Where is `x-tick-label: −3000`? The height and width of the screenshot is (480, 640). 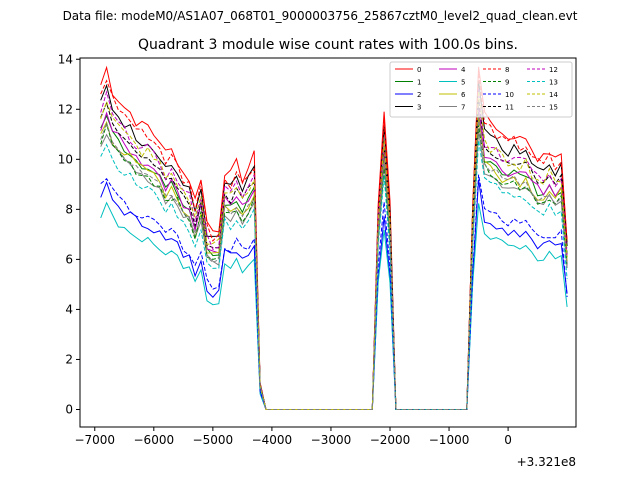
x-tick-label: −3000 is located at coordinates (331, 440).